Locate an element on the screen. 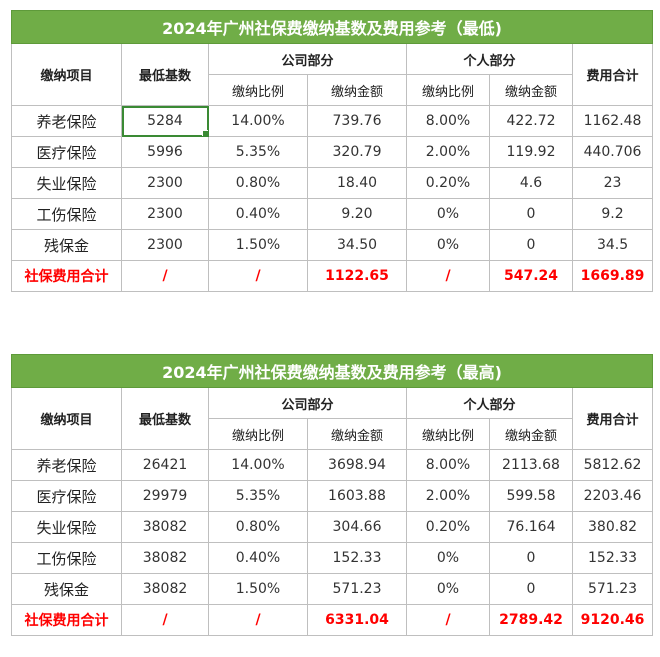  row-name-cell: 残保金 is located at coordinates (66, 589).